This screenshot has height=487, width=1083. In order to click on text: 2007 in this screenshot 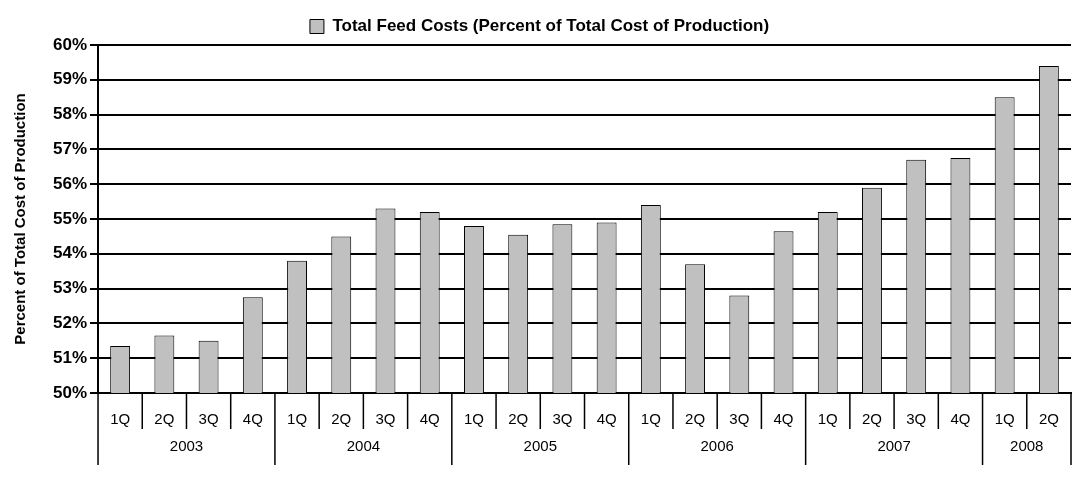, I will do `click(894, 446)`.